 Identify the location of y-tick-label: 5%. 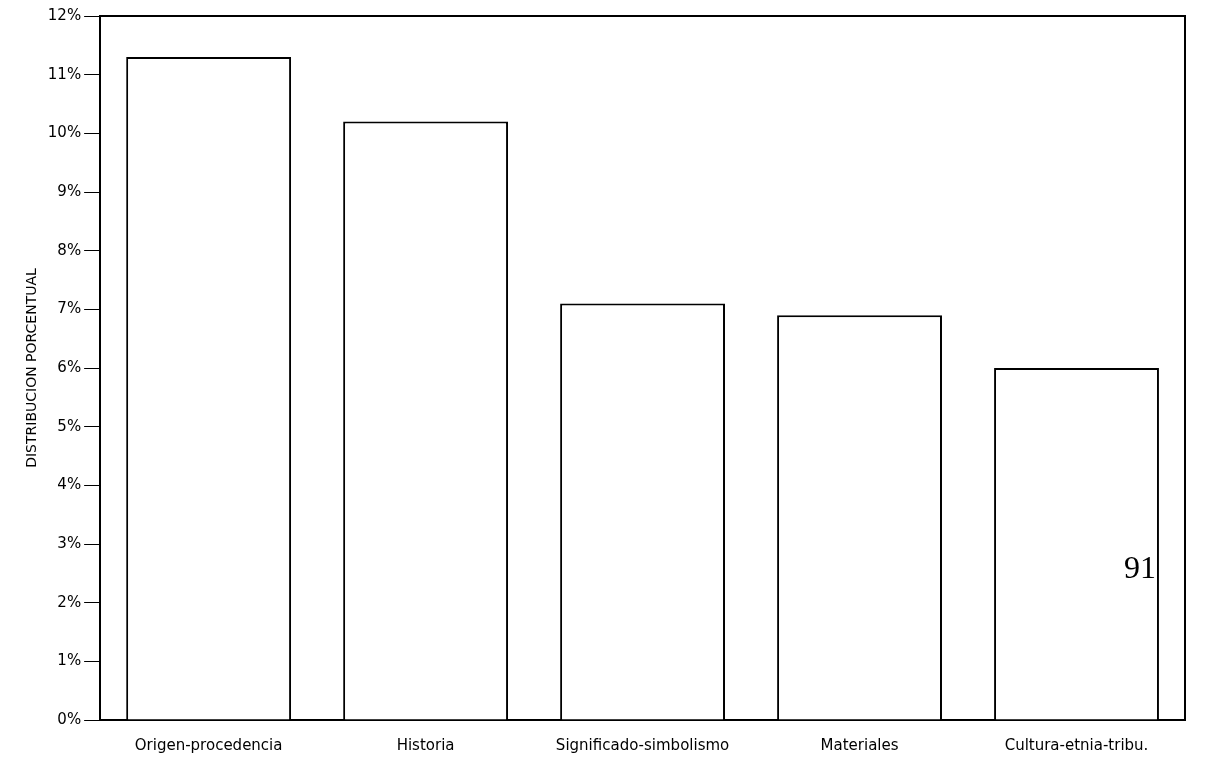
(69, 425).